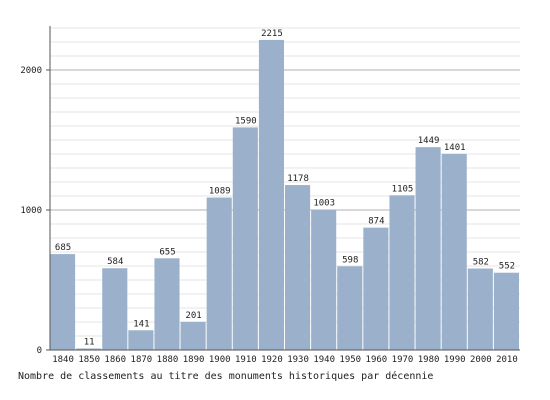 This screenshot has width=550, height=400. I want to click on bar-1900, so click(219, 273).